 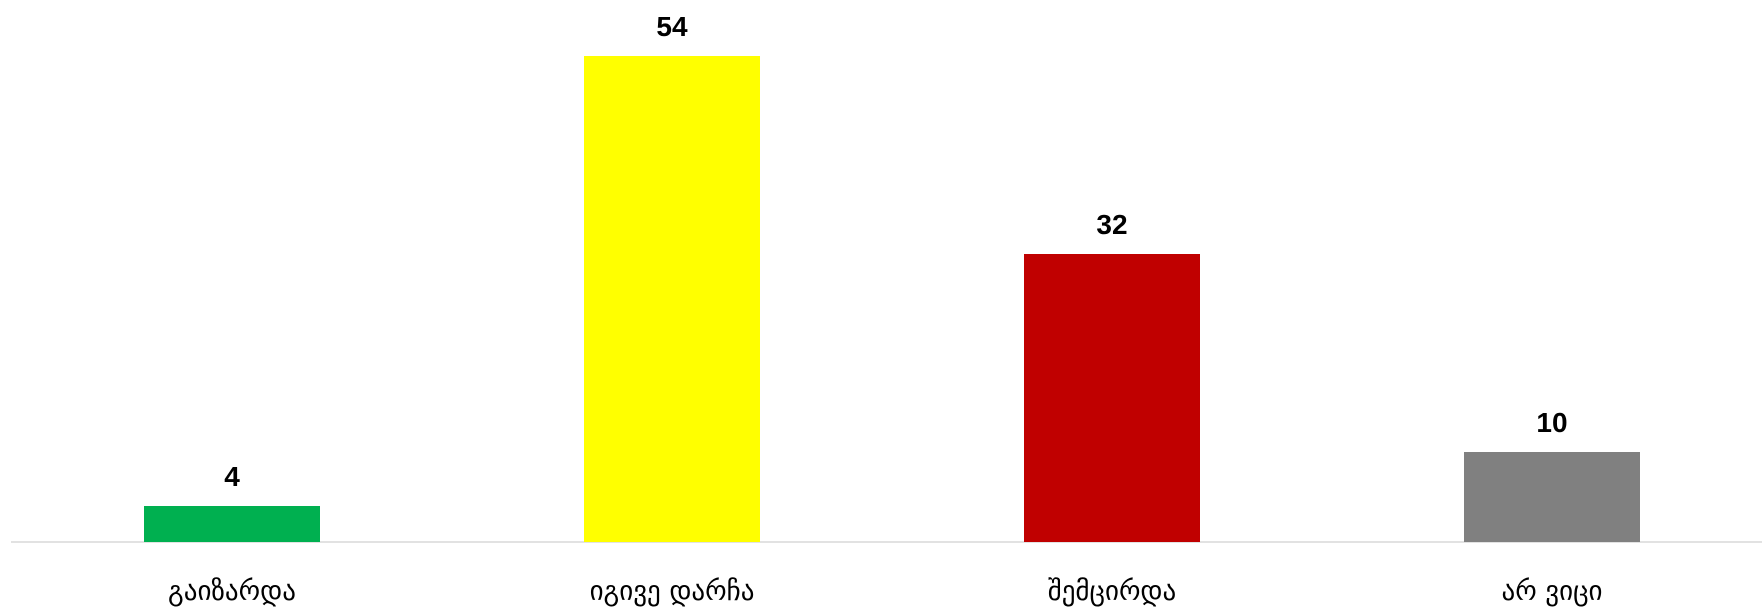 I want to click on value-label: 4, so click(x=232, y=476).